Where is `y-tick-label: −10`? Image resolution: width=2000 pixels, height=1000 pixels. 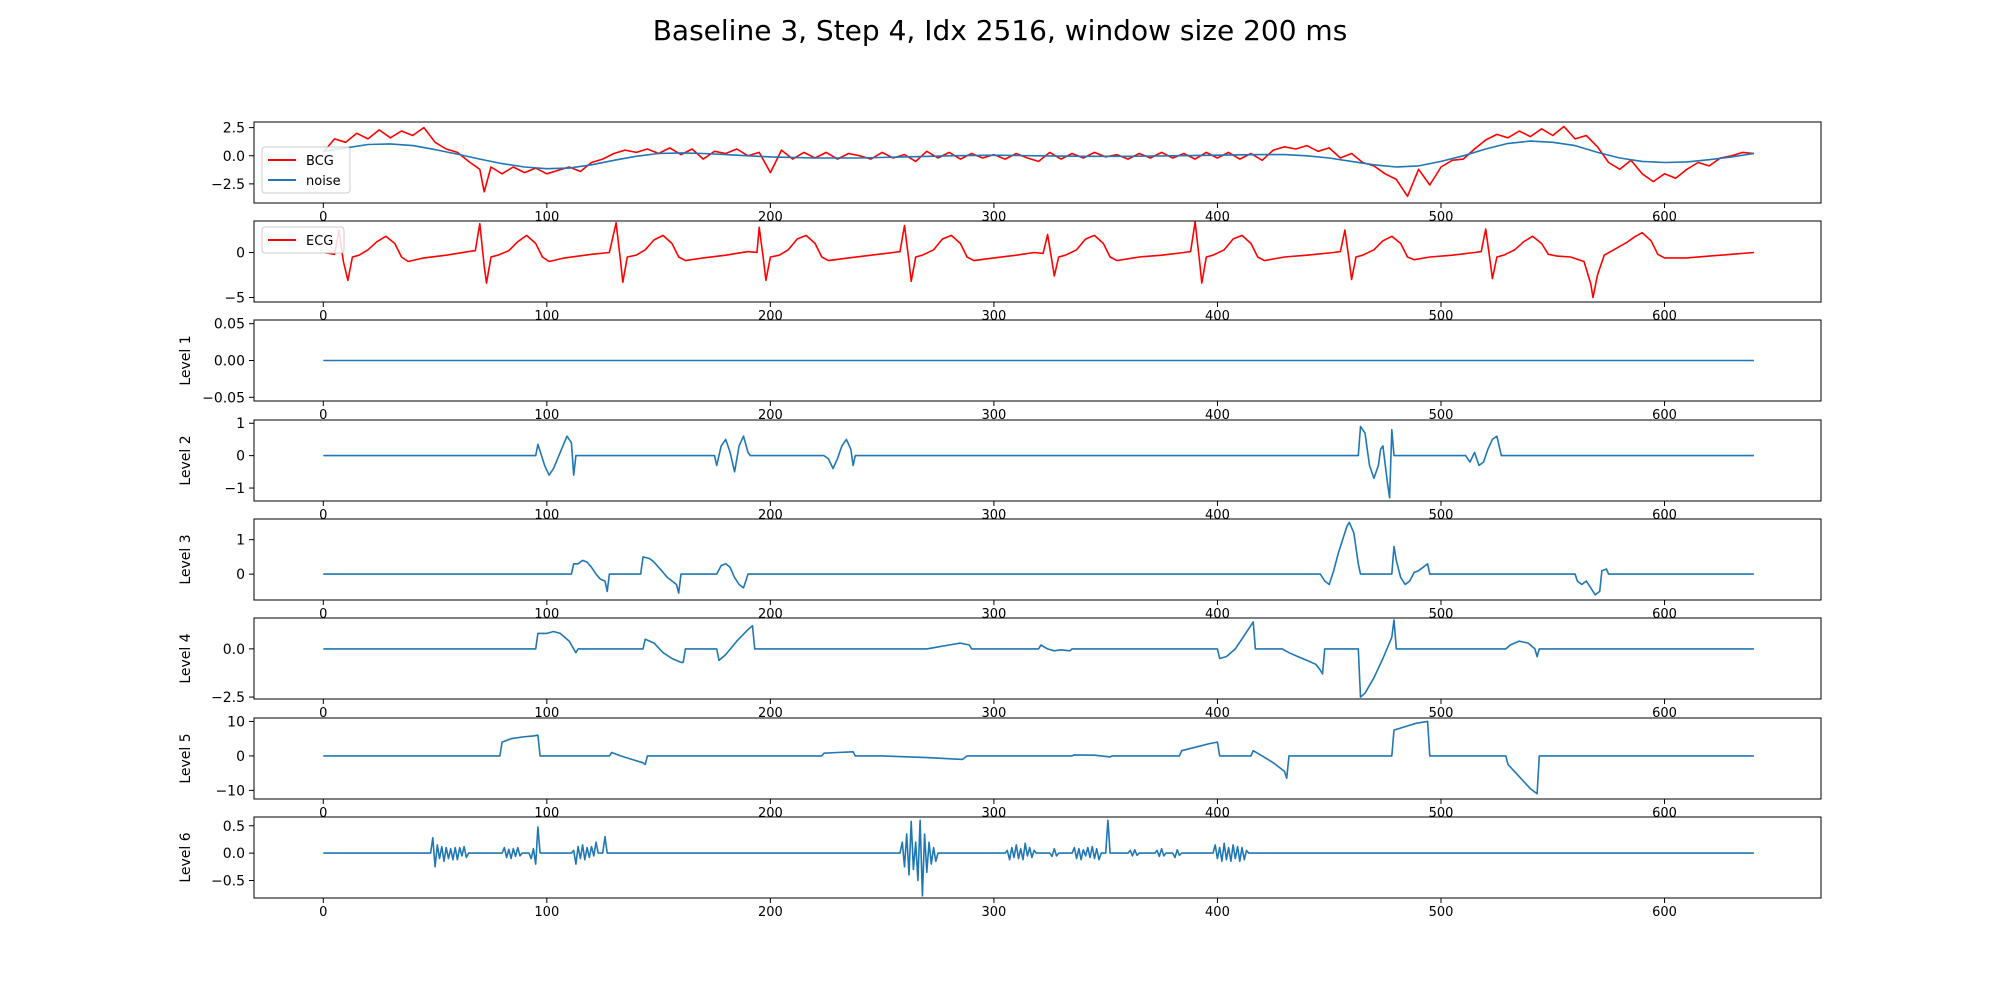 y-tick-label: −10 is located at coordinates (230, 791).